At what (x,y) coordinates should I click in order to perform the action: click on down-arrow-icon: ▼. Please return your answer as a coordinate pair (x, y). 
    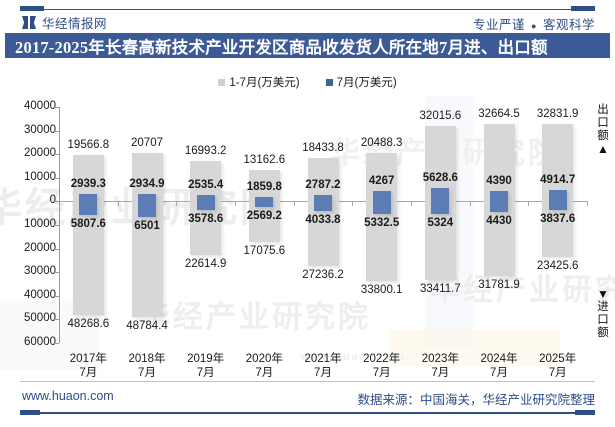
    Looking at the image, I should click on (603, 294).